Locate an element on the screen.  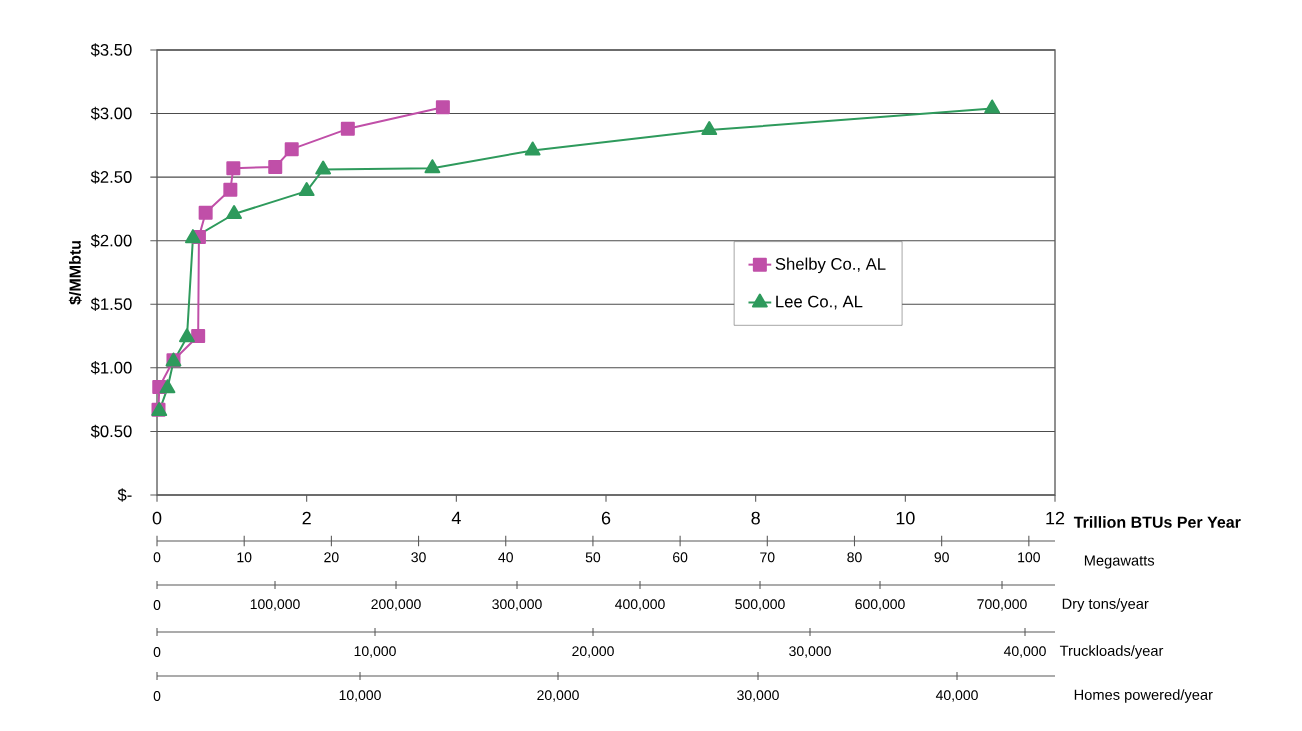
y-axis-title: $/MMbtu is located at coordinates (75, 273).